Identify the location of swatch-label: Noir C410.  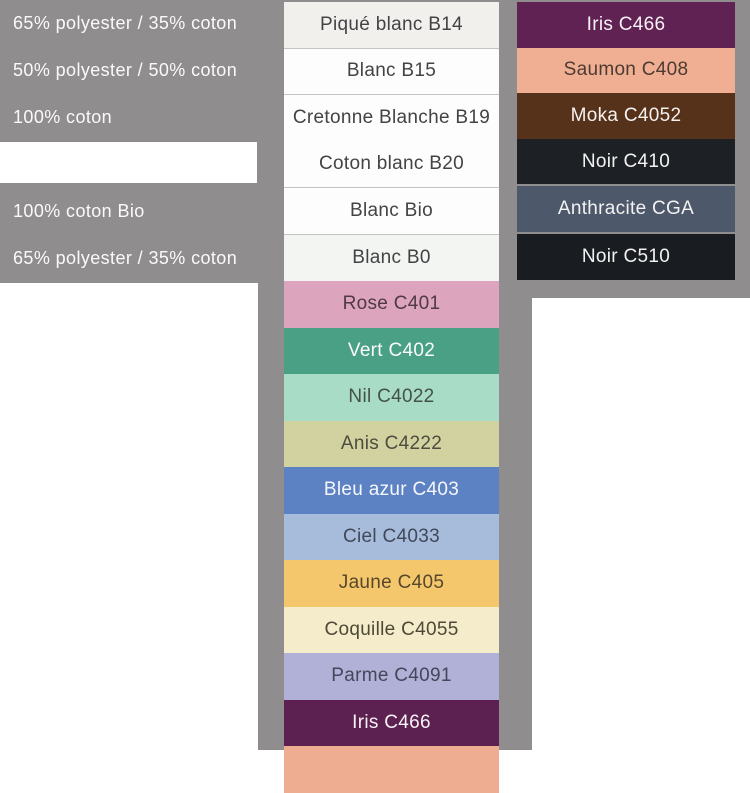
(626, 161).